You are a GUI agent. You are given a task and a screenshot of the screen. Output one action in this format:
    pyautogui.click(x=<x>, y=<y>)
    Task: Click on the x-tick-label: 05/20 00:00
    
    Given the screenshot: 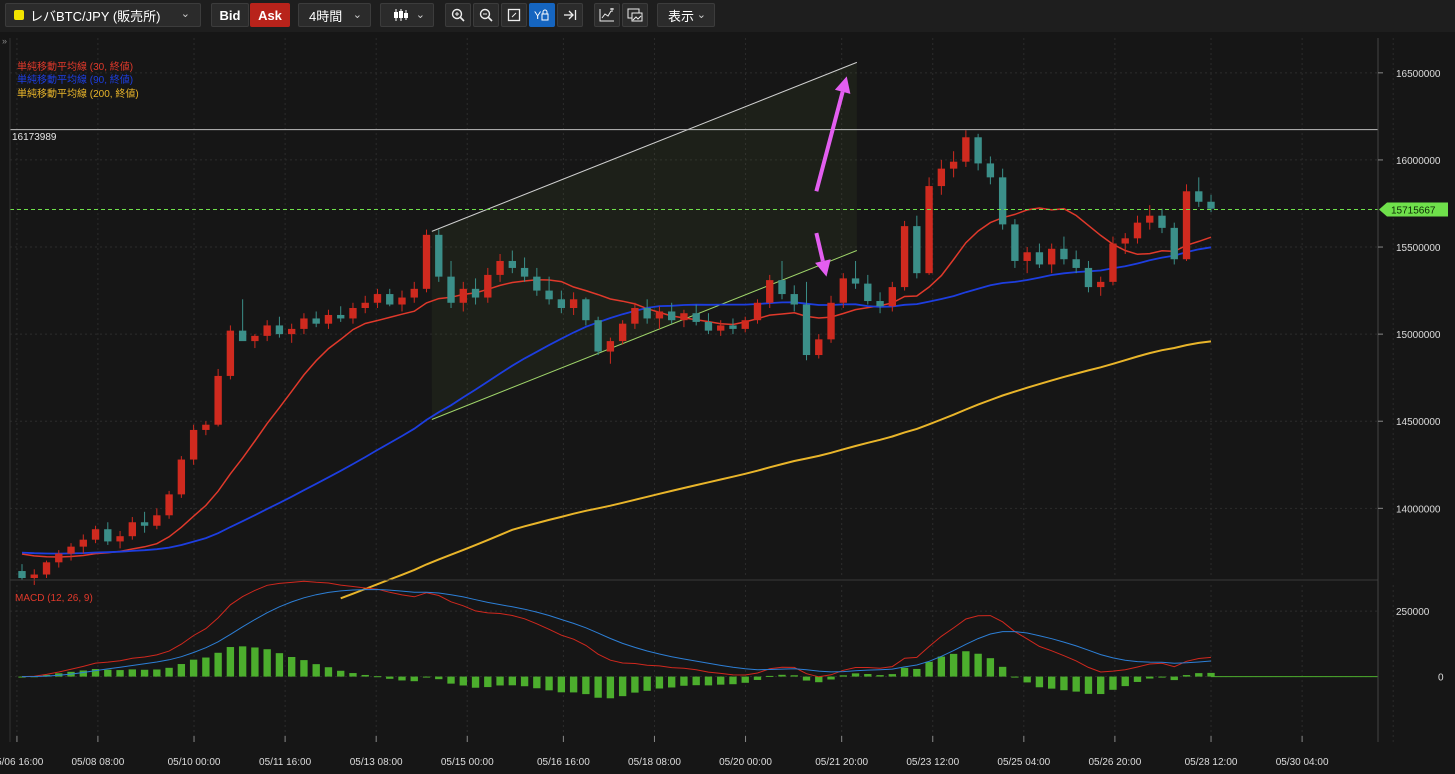 What is the action you would take?
    pyautogui.click(x=745, y=762)
    